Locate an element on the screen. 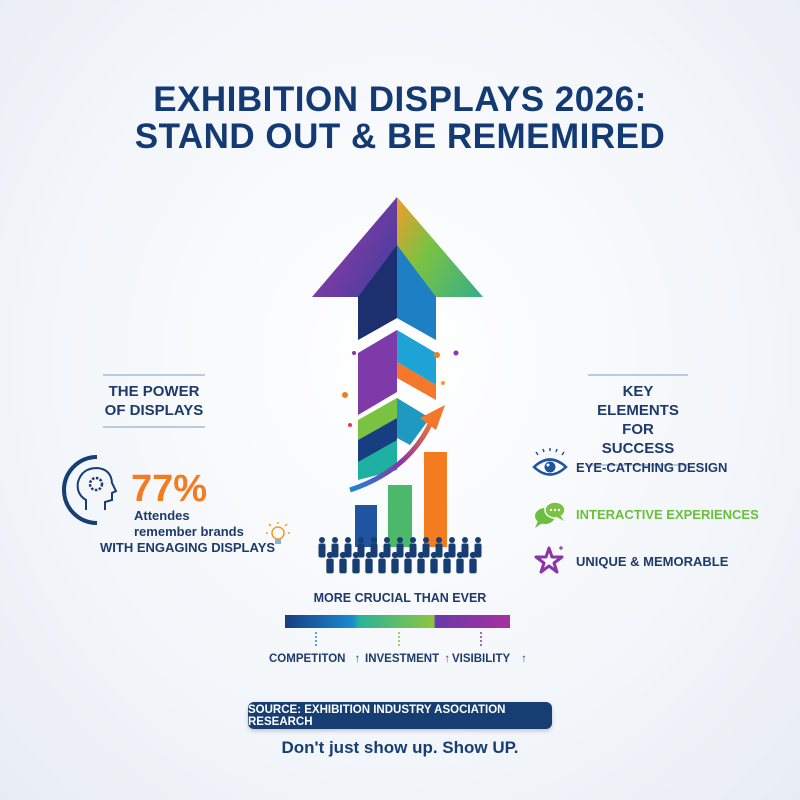 Image resolution: width=800 pixels, height=800 pixels. header-line: OF DISPLAYS is located at coordinates (154, 410).